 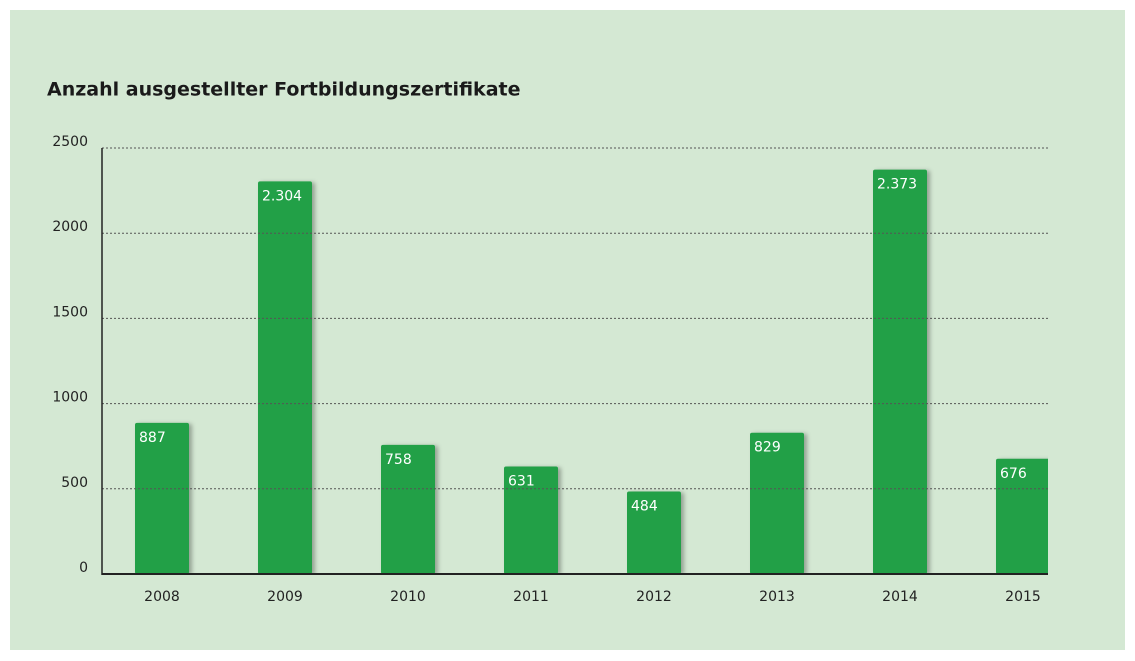 What do you see at coordinates (521, 481) in the screenshot?
I see `value-label: 631` at bounding box center [521, 481].